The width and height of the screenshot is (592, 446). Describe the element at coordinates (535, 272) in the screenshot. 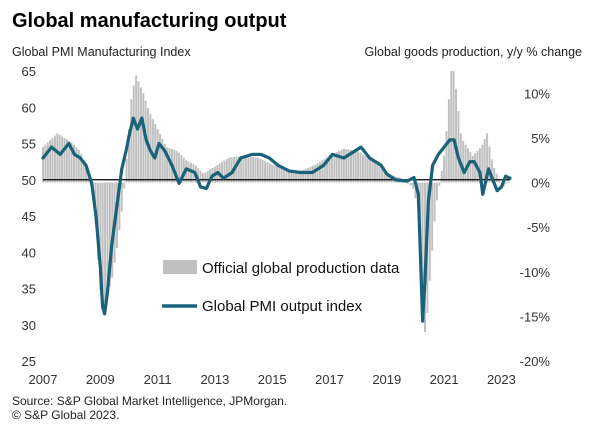

I see `right-tick-label: -10%` at that location.